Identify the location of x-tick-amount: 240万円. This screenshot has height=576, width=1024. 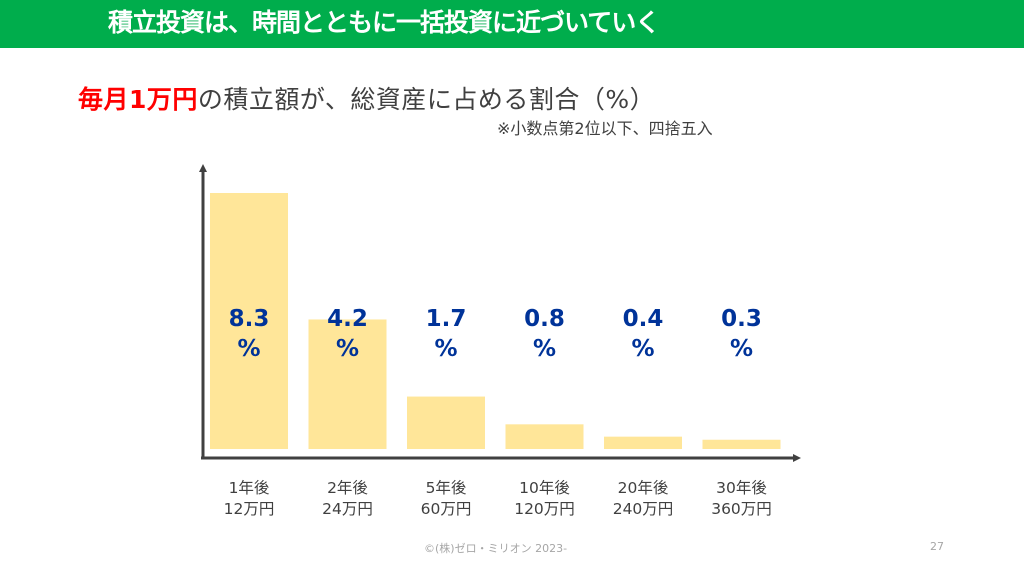
(643, 509).